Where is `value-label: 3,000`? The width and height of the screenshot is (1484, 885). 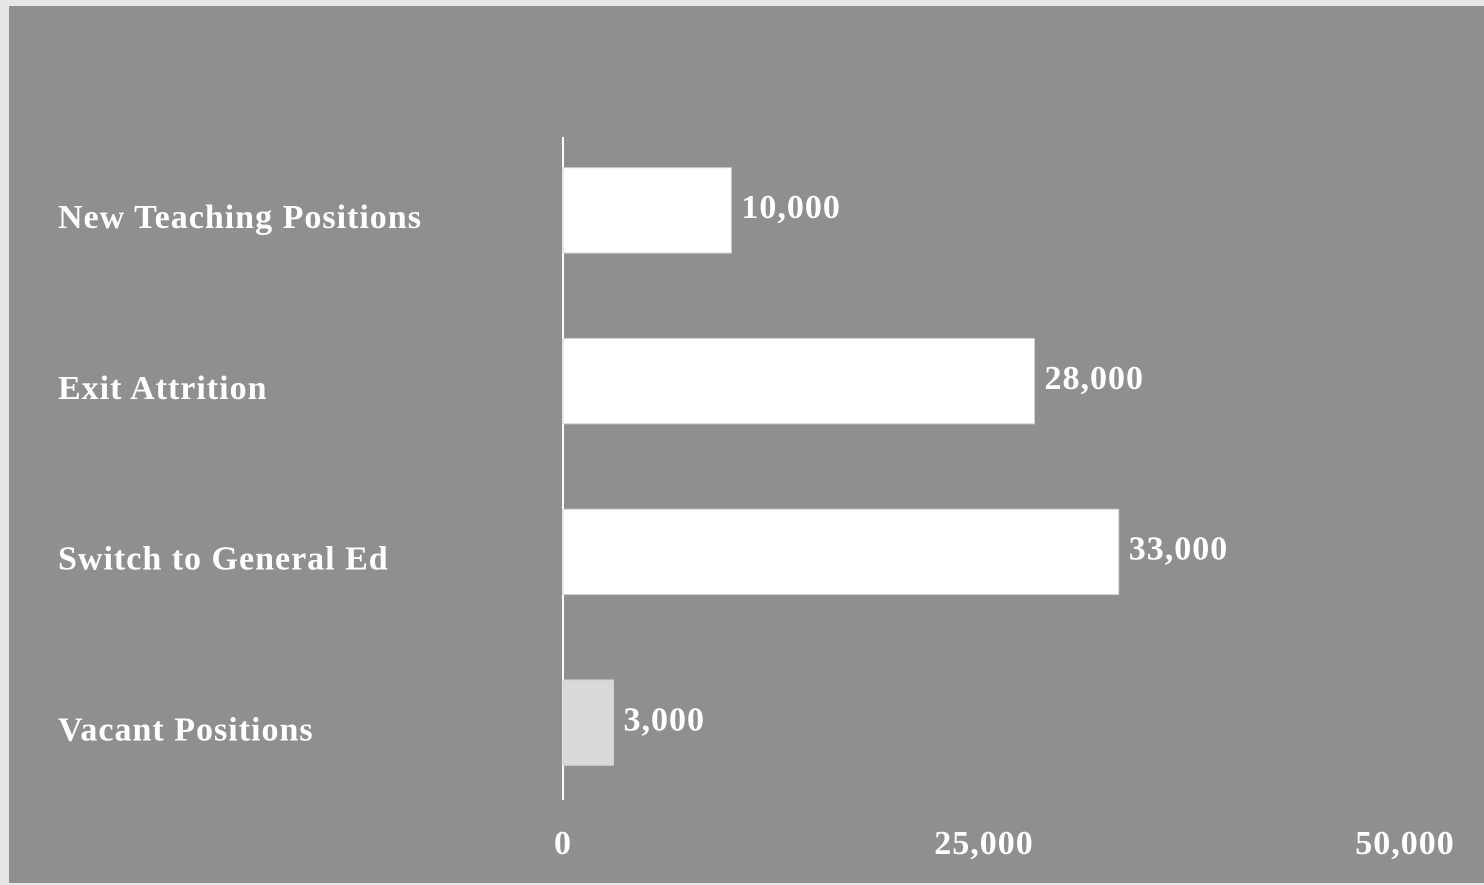
value-label: 3,000 is located at coordinates (665, 719).